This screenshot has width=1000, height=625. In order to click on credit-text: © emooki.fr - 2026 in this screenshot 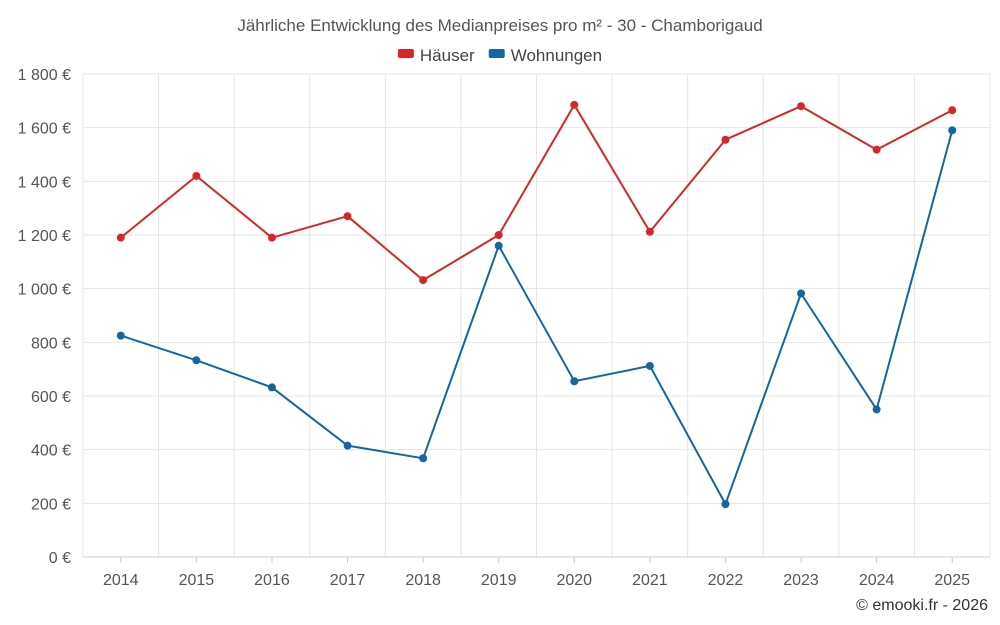, I will do `click(922, 605)`.